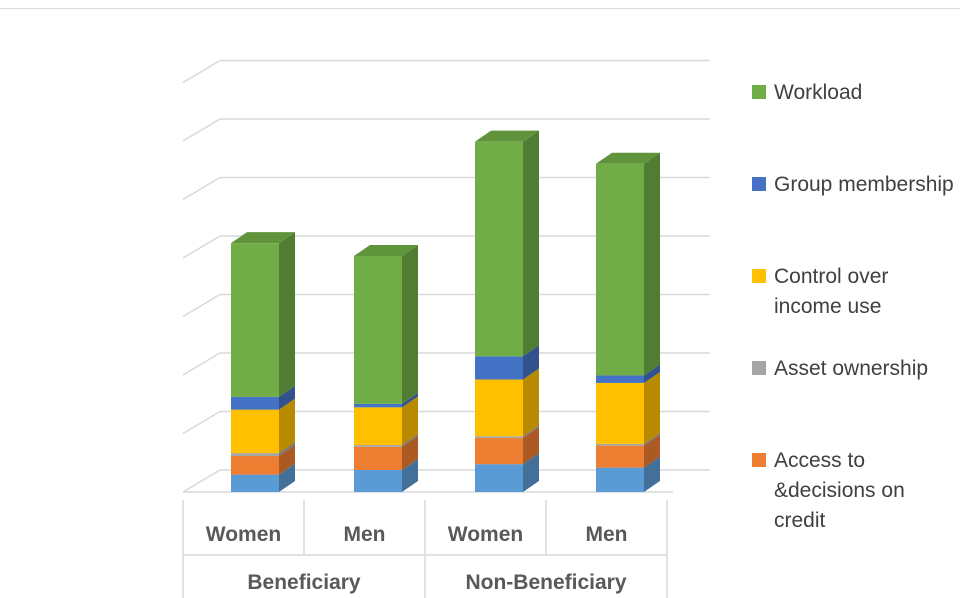  I want to click on top-divider, so click(480, 8).